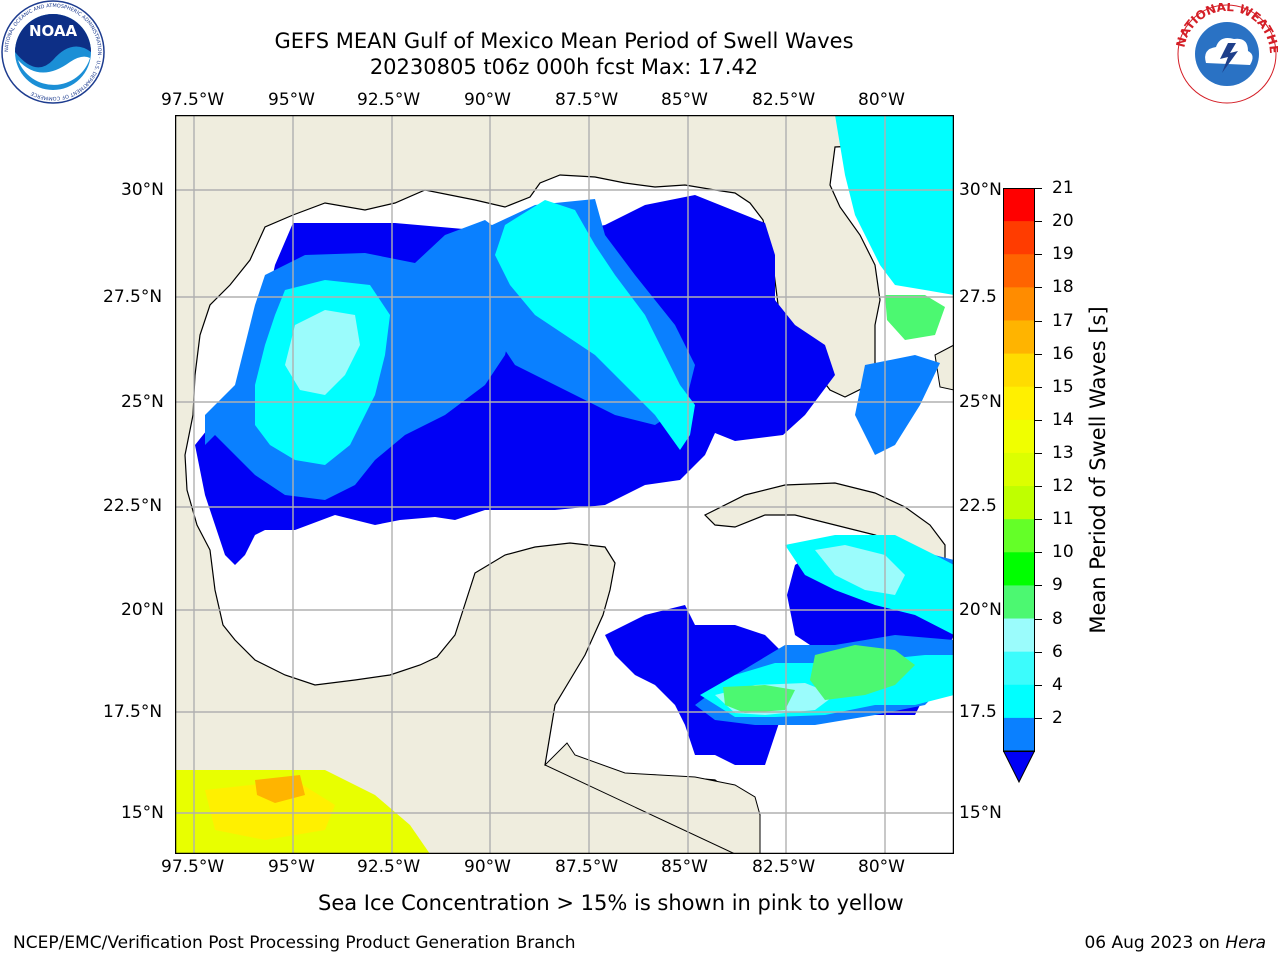 Image resolution: width=1280 pixels, height=960 pixels. What do you see at coordinates (881, 100) in the screenshot?
I see `lon-label-top: 80°W` at bounding box center [881, 100].